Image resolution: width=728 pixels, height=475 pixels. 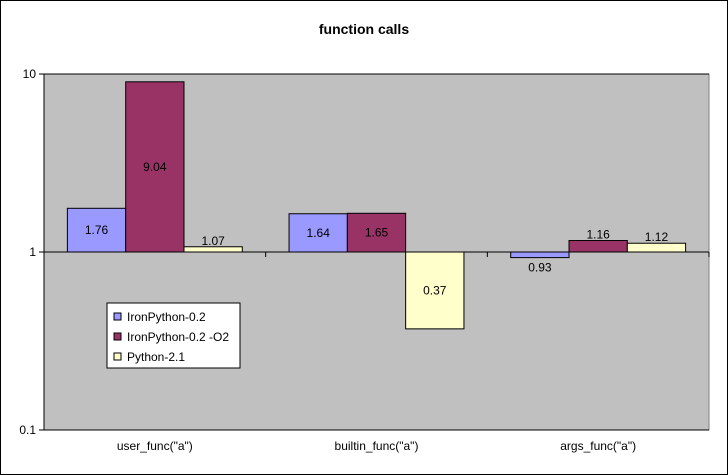 I want to click on category-label: builtin_func("a"), so click(x=377, y=446).